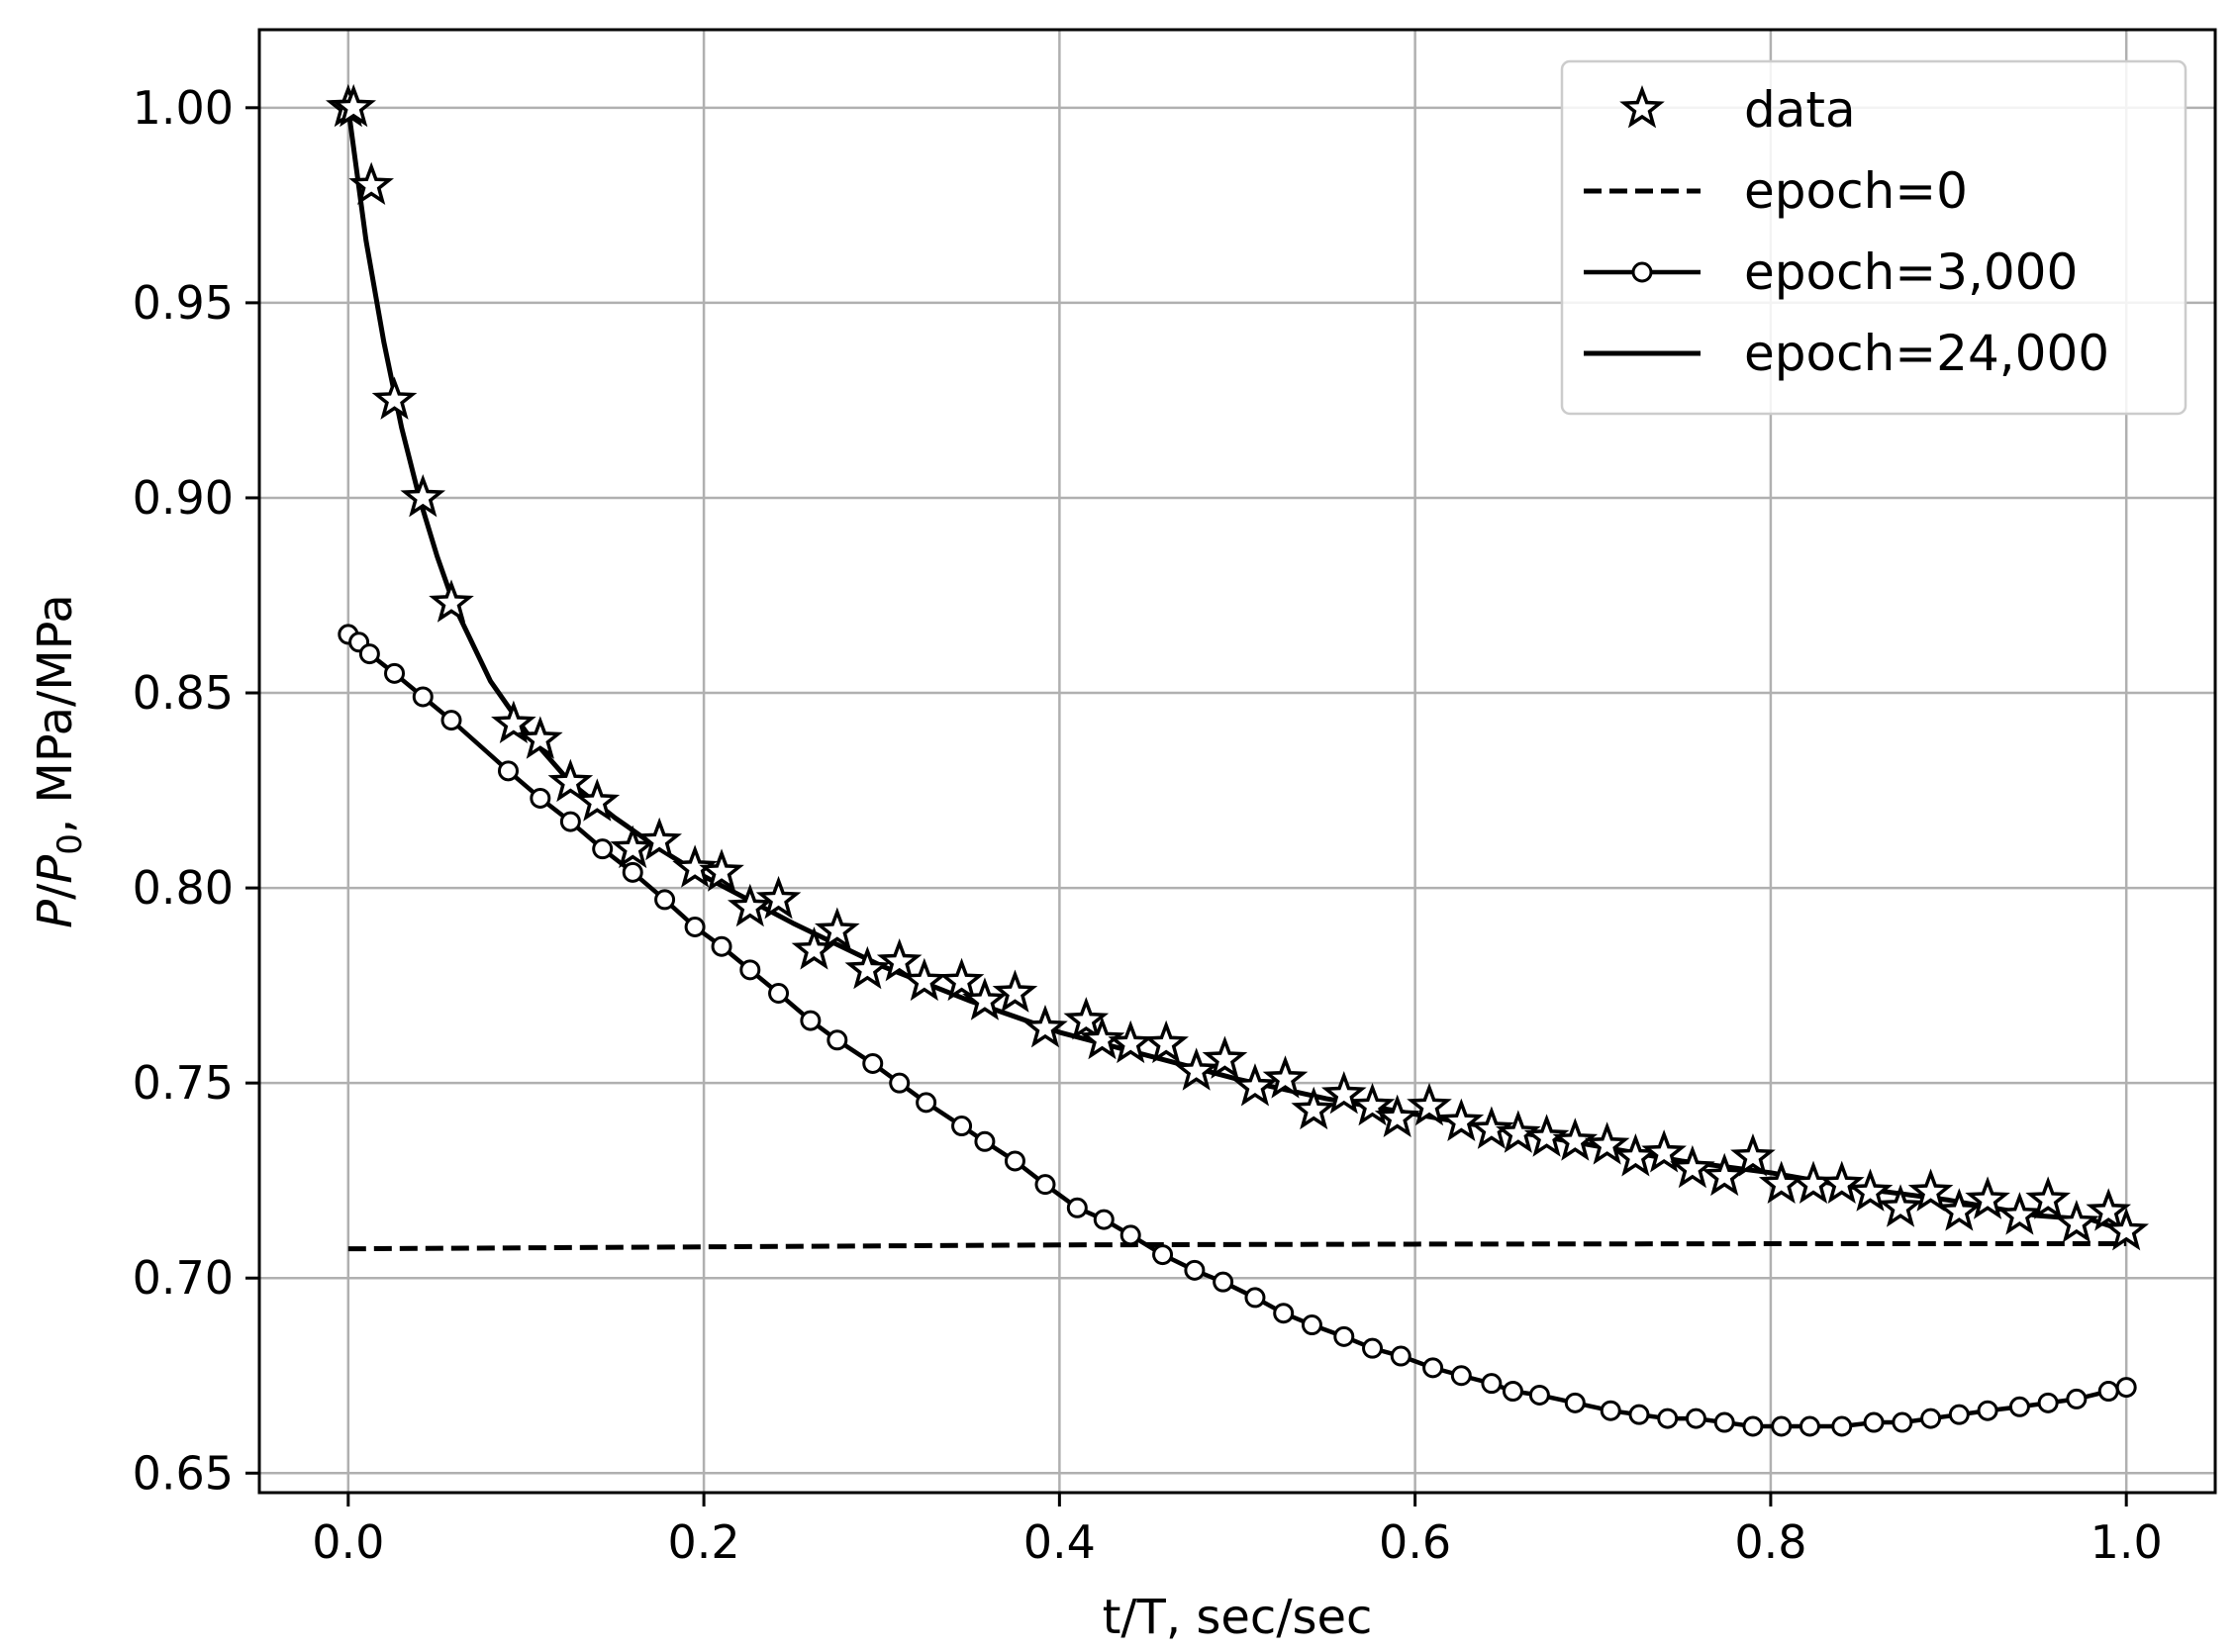 The height and width of the screenshot is (1652, 2237). I want to click on legend-label-data: data, so click(1800, 110).